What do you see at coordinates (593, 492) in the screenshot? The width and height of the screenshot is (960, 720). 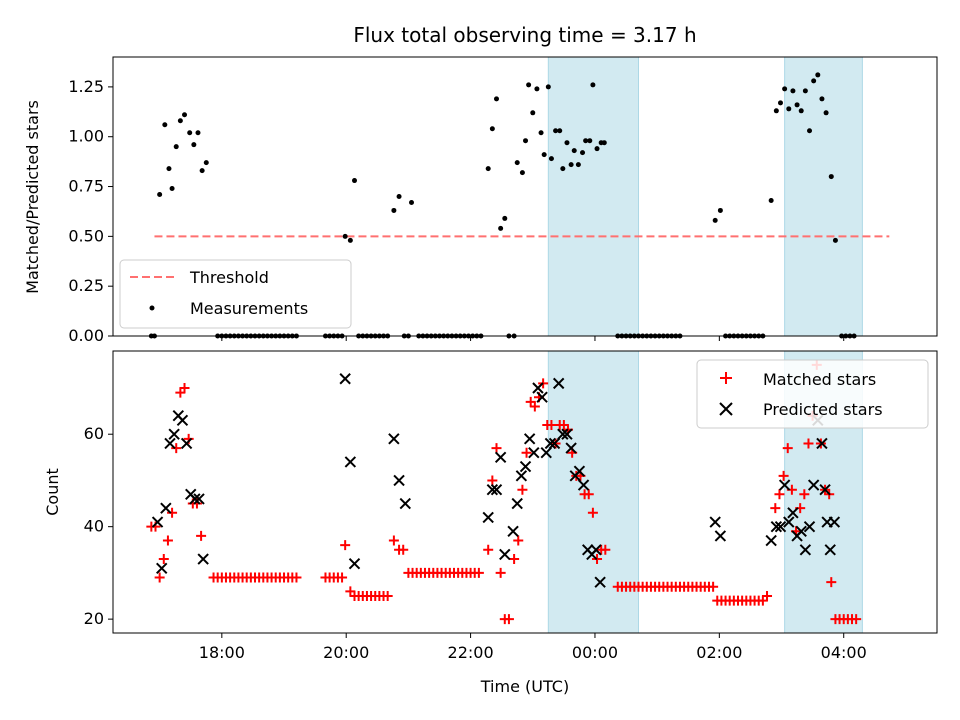 I see `observing-window-shade` at bounding box center [593, 492].